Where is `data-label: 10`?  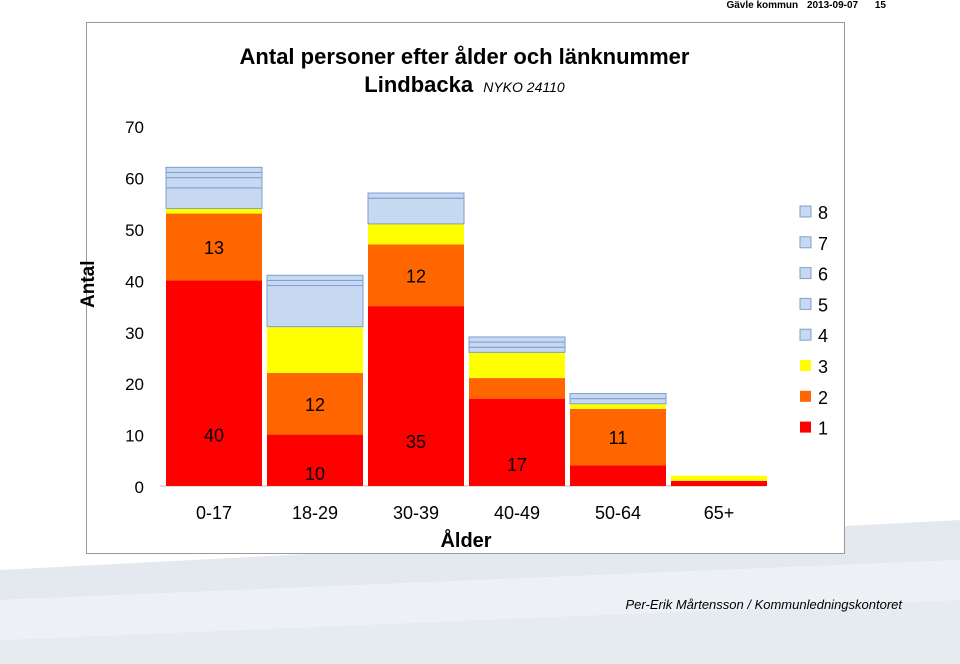
data-label: 10 is located at coordinates (315, 474).